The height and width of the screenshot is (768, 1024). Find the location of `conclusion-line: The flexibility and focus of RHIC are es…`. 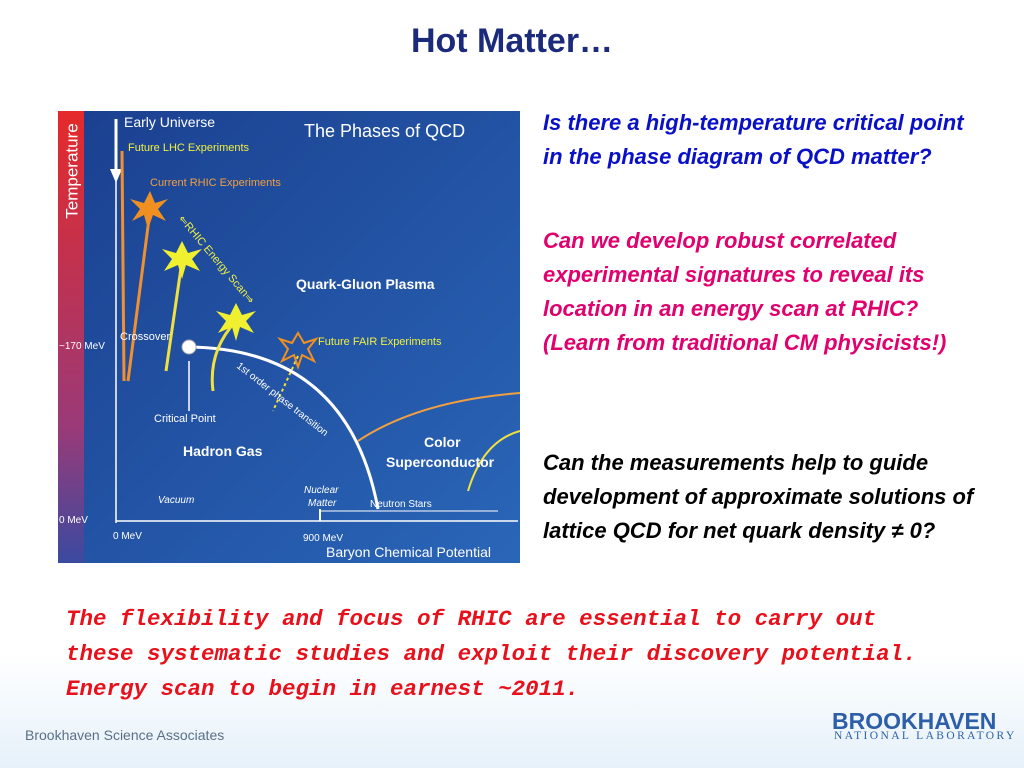

conclusion-line: The flexibility and focus of RHIC are es… is located at coordinates (471, 619).